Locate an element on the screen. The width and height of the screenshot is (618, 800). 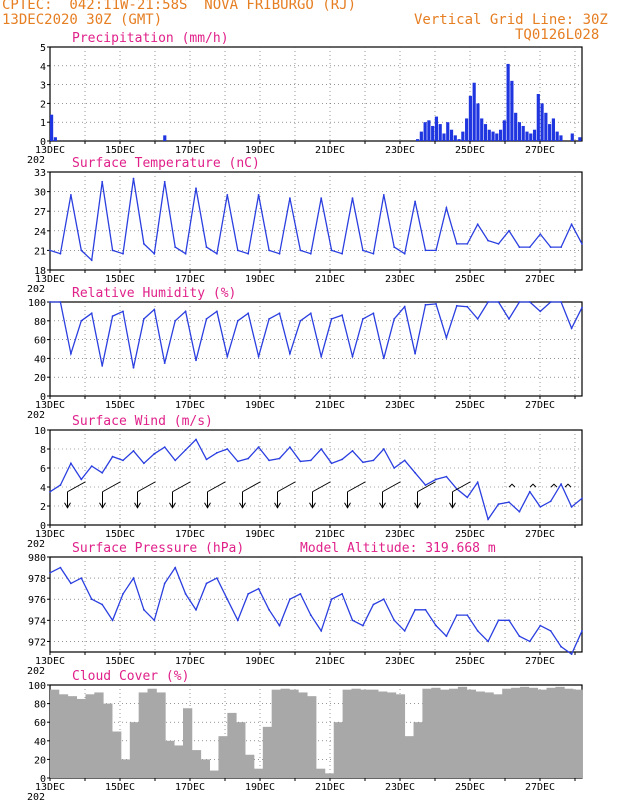
header-grid-note: Vertical Grid Line: 30Z is located at coordinates (511, 20).